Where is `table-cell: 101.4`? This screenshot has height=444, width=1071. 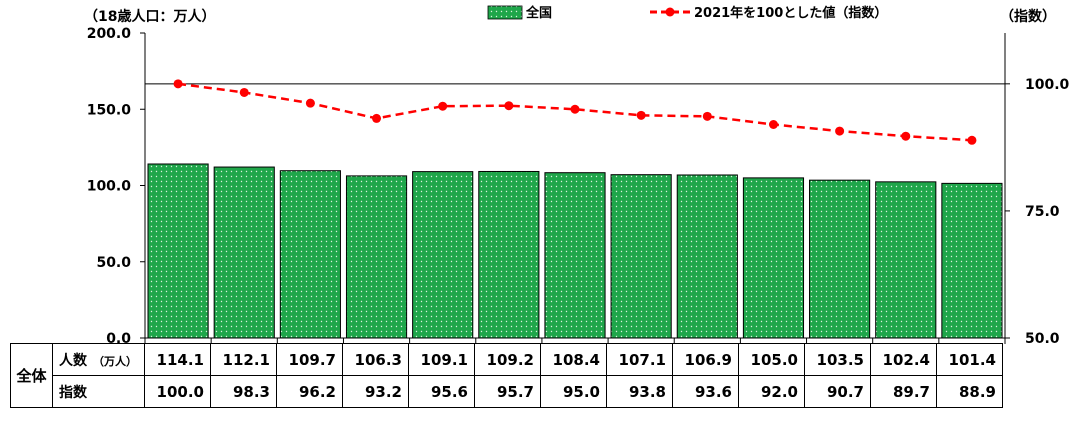
table-cell: 101.4 is located at coordinates (969, 359).